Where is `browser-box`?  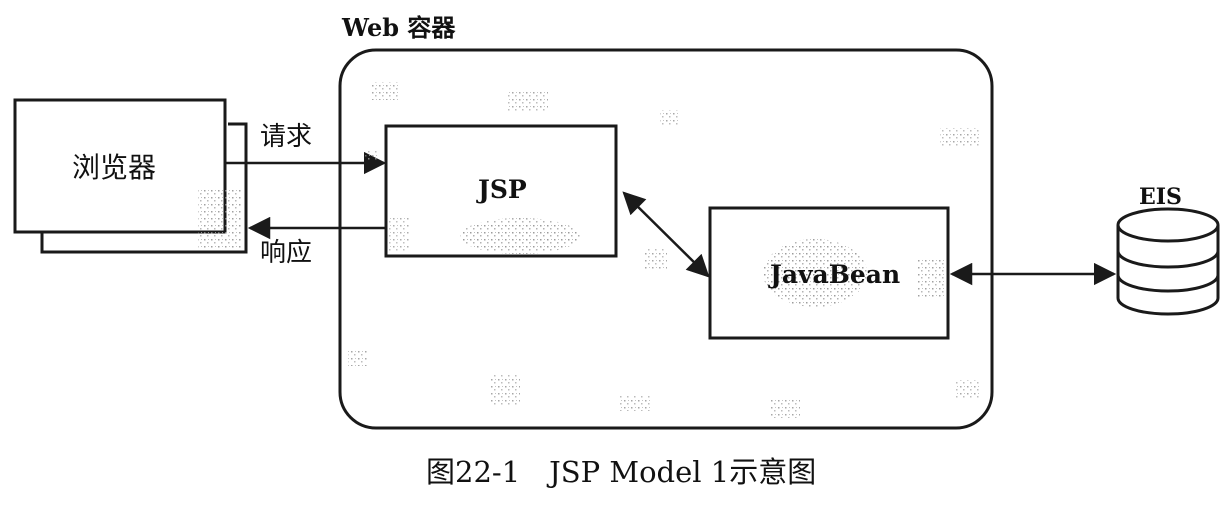
browser-box is located at coordinates (120, 166).